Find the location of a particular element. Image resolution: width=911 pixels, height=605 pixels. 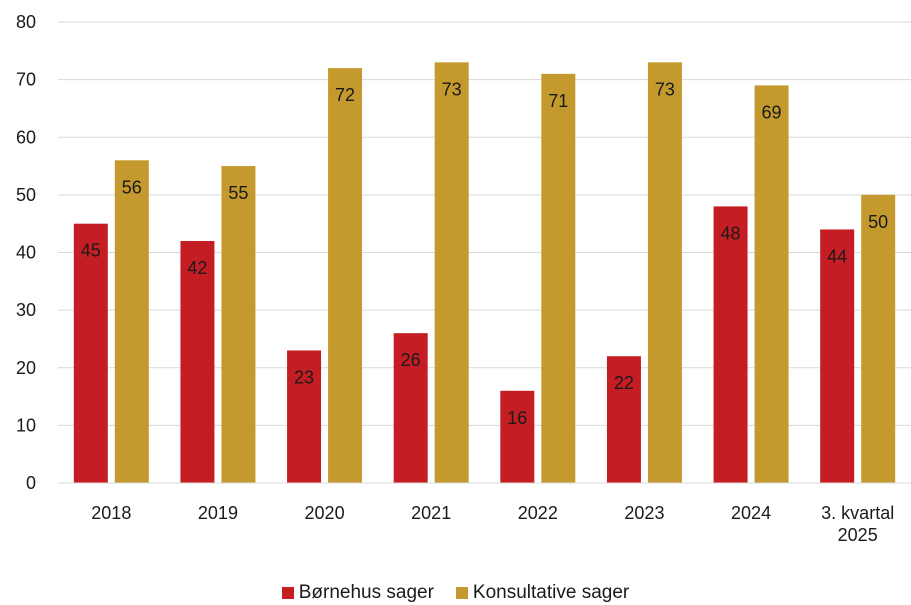

y-tick-label: 50 is located at coordinates (26, 195).